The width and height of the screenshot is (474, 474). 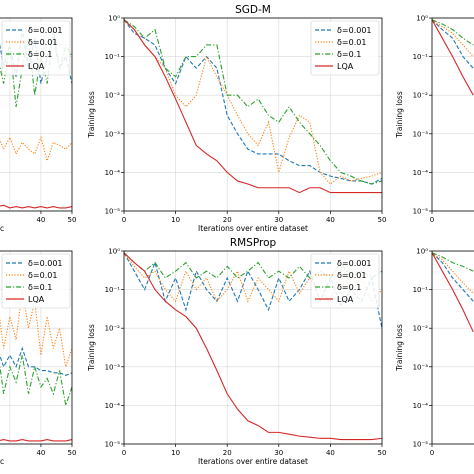 What do you see at coordinates (175, 220) in the screenshot?
I see `x-tick-label: 10` at bounding box center [175, 220].